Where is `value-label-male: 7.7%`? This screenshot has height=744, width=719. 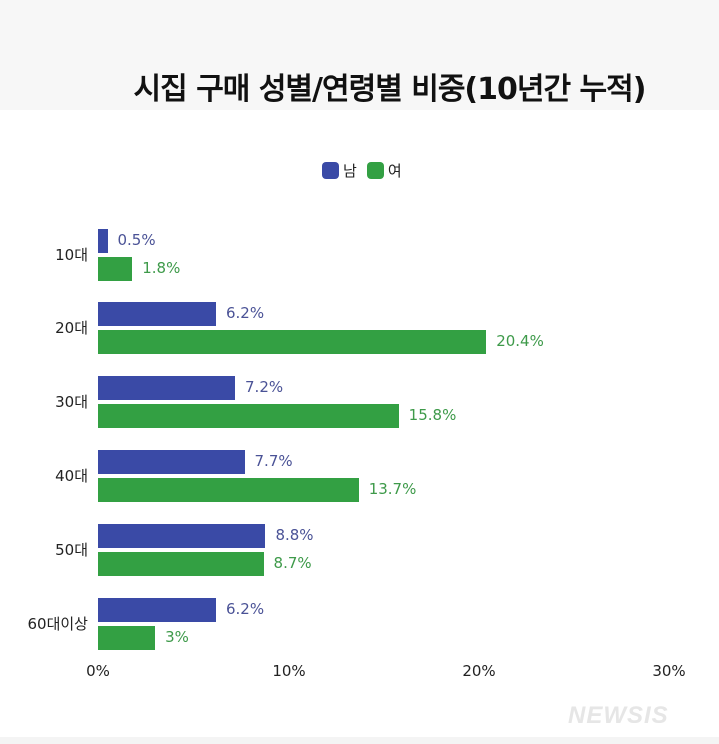
value-label-male: 7.7% is located at coordinates (273, 461).